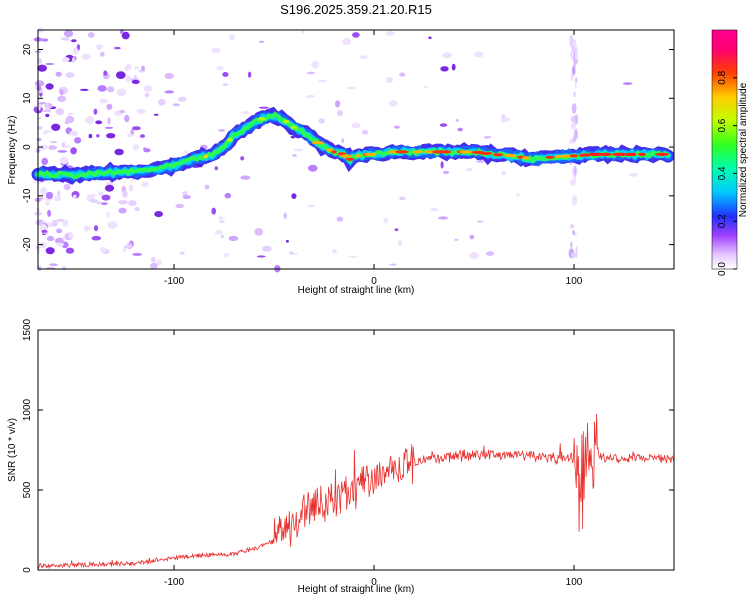  I want to click on spectrogram-ylabel: Frequency (Hz), so click(12, 150).